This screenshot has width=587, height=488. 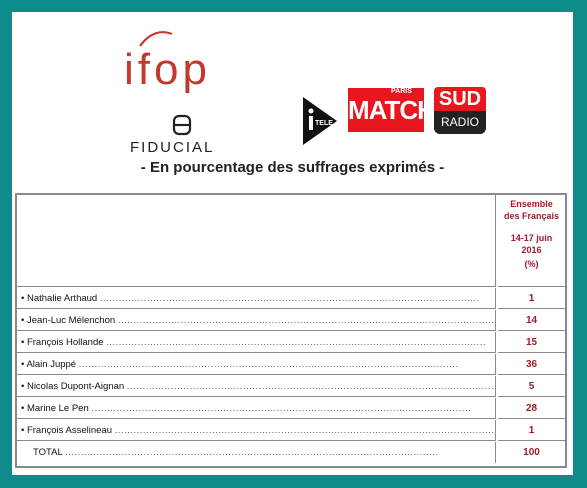 What do you see at coordinates (182, 125) in the screenshot?
I see `fiducial-mark-icon` at bounding box center [182, 125].